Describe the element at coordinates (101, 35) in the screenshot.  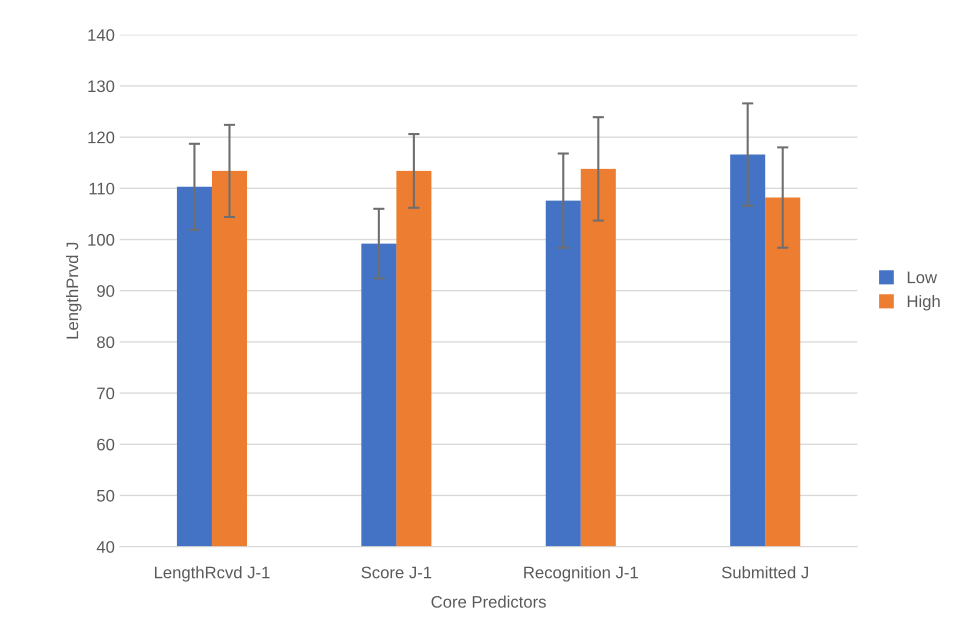
I see `y-tick-label: 140` at that location.